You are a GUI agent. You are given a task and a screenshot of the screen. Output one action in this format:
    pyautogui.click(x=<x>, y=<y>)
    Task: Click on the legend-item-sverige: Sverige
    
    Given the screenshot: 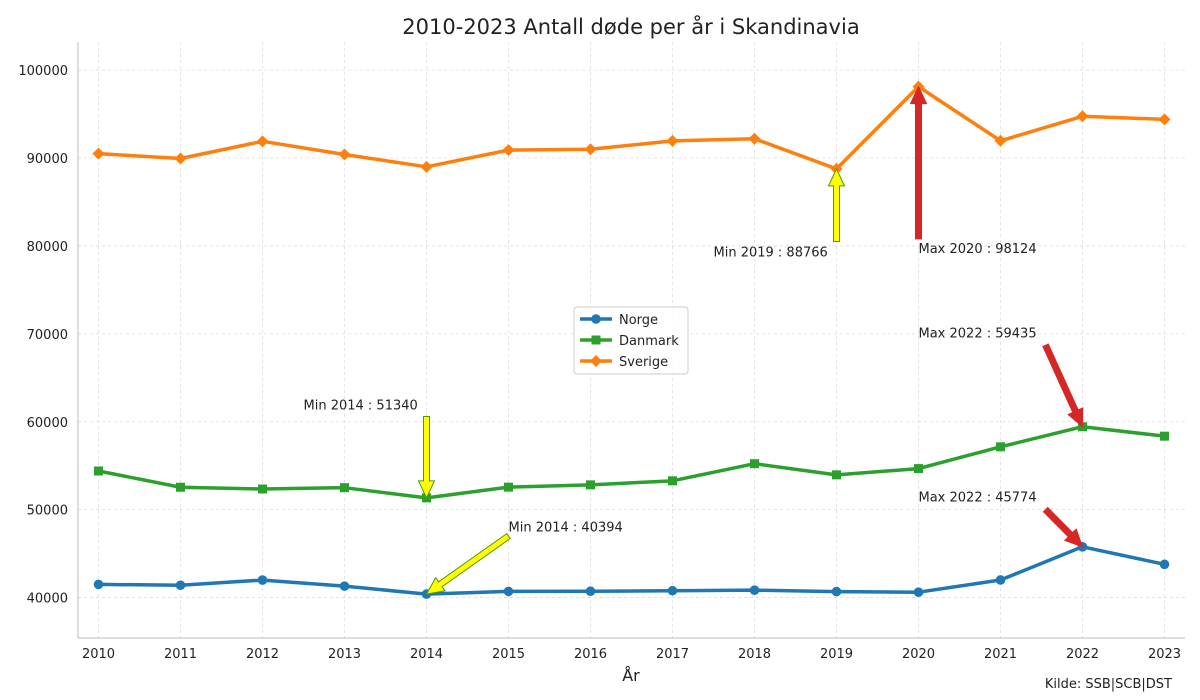 What is the action you would take?
    pyautogui.click(x=624, y=362)
    